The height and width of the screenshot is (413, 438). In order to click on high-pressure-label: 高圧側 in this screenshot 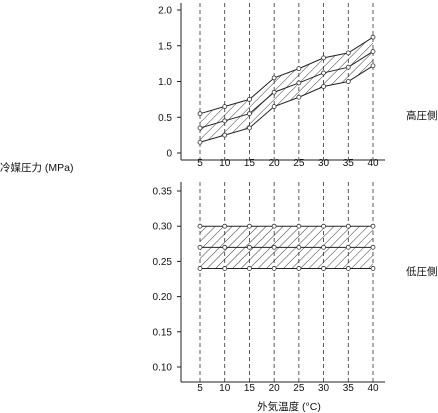, I will do `click(422, 115)`.